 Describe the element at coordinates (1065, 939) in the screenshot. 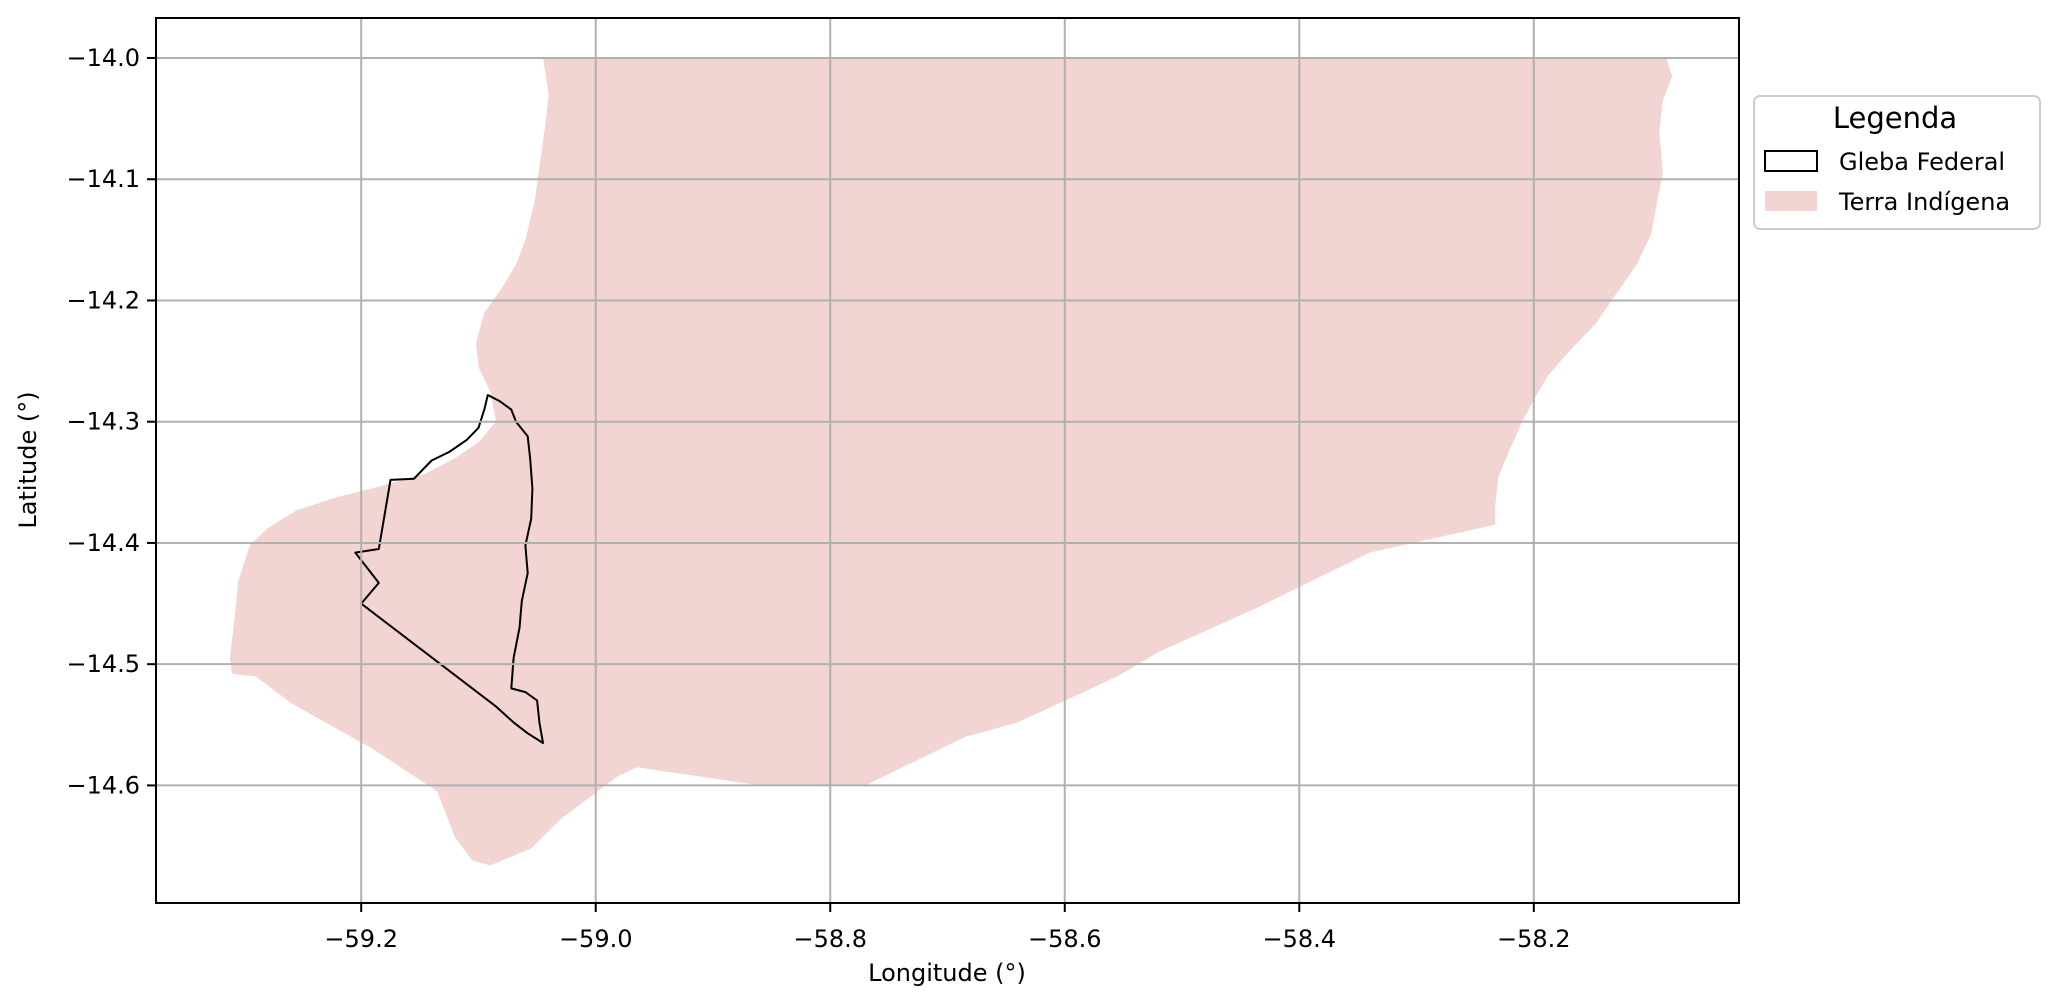

I see `x-tick-label: −58.6` at that location.